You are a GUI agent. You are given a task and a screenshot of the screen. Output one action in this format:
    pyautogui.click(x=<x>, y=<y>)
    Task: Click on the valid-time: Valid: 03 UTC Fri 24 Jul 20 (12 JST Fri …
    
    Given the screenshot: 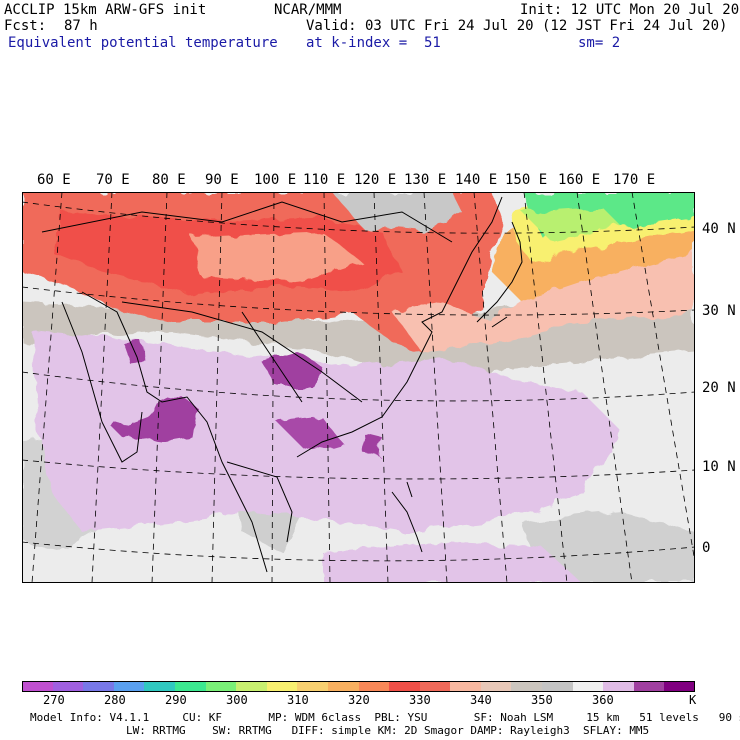 What is the action you would take?
    pyautogui.click(x=517, y=26)
    